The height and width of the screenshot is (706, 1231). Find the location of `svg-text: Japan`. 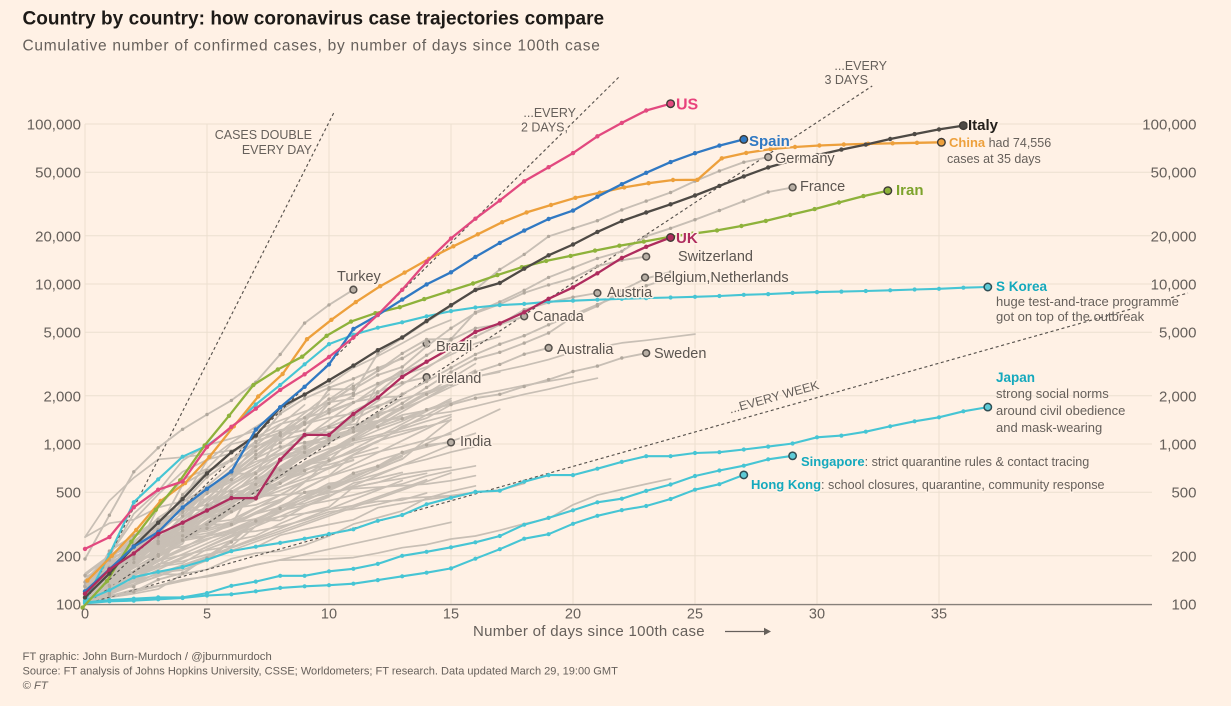

svg-text: Japan is located at coordinates (1015, 377).